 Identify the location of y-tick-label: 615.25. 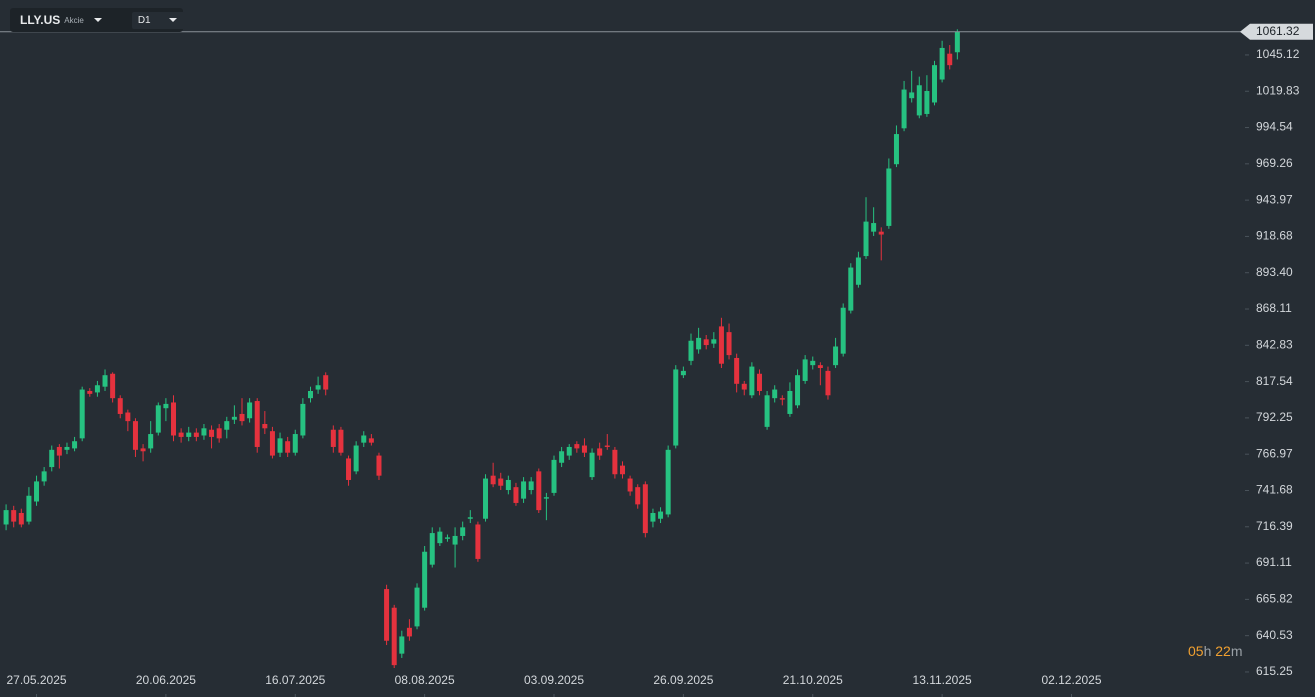
(1274, 671).